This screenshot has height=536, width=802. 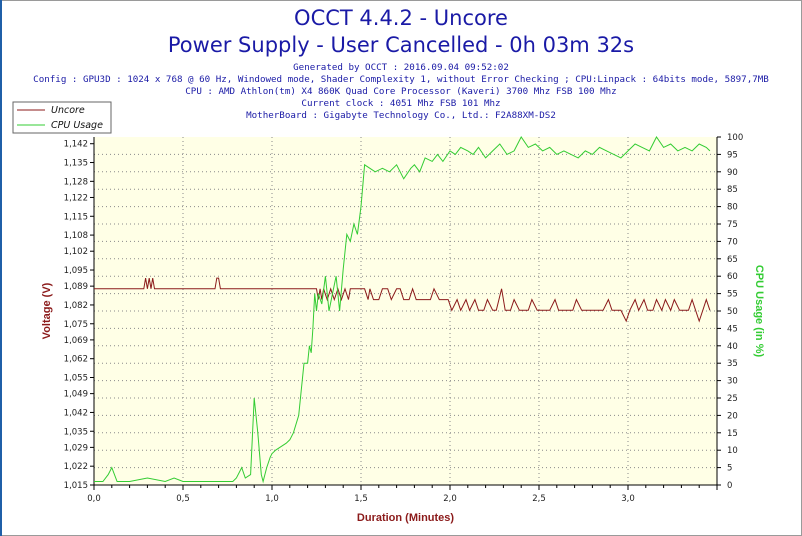 What do you see at coordinates (405, 518) in the screenshot?
I see `x-axis-title: Duration (Minutes)` at bounding box center [405, 518].